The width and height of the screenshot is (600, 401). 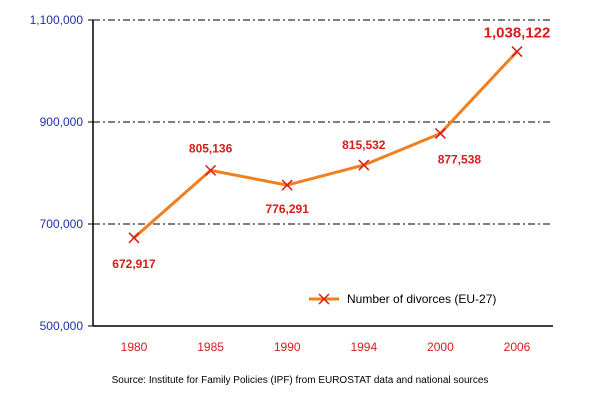 I want to click on data-label: 672,917, so click(x=134, y=264).